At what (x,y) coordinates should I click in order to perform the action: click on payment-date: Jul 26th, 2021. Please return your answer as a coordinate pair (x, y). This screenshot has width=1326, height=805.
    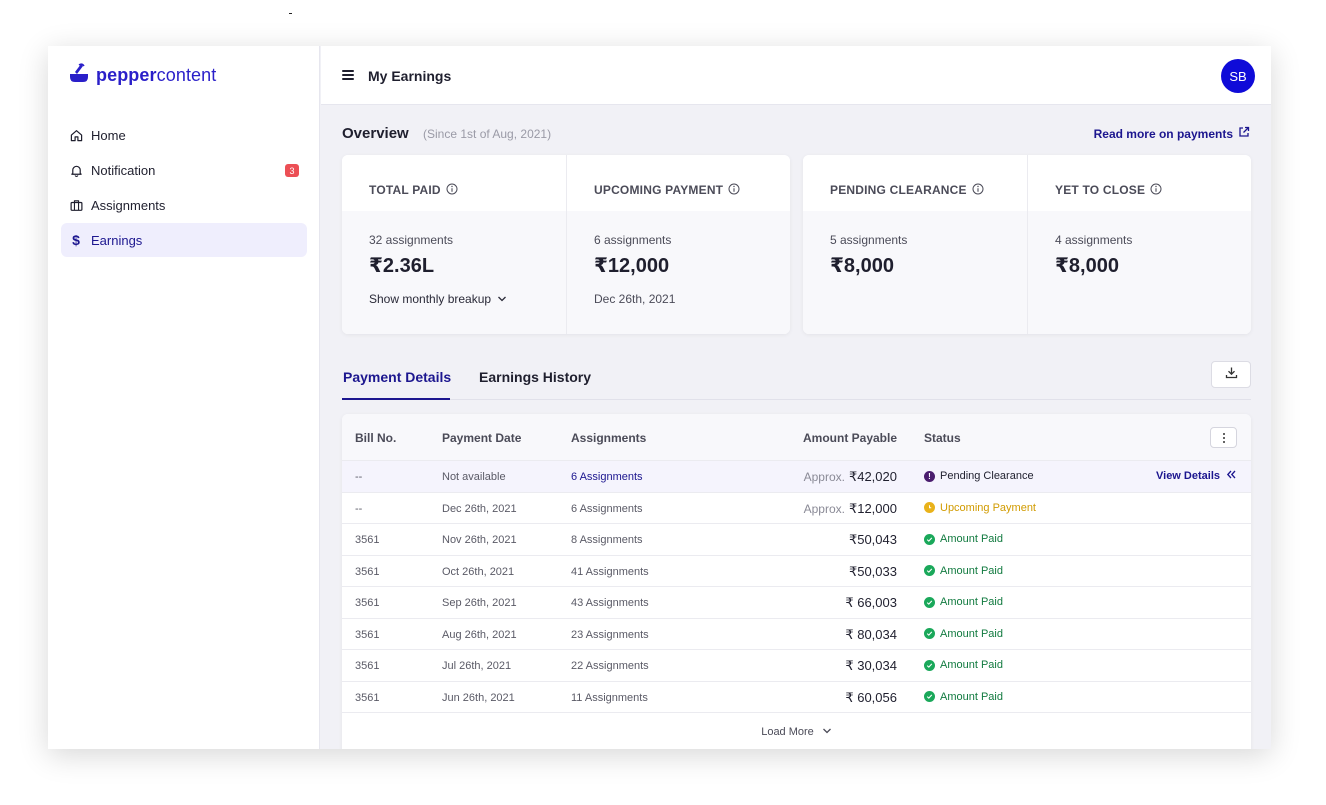
    Looking at the image, I should click on (477, 666).